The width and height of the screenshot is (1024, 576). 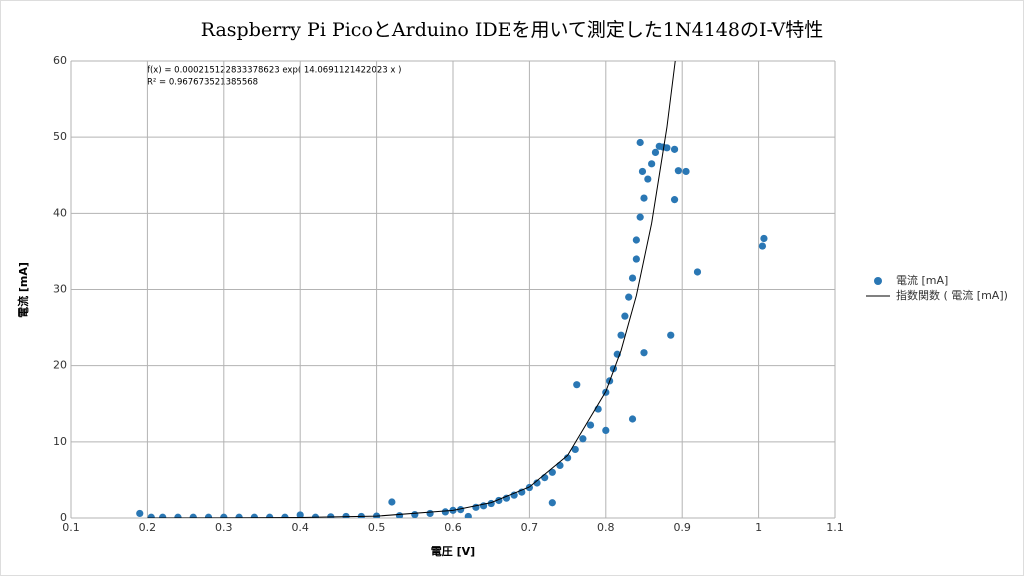 I want to click on x-tick-label: 0.6, so click(x=453, y=527).